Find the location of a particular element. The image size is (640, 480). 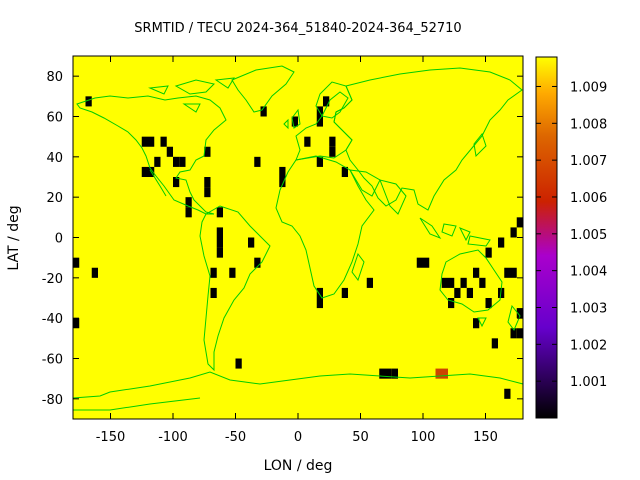

x-axis-label: LON / deg is located at coordinates (298, 466).